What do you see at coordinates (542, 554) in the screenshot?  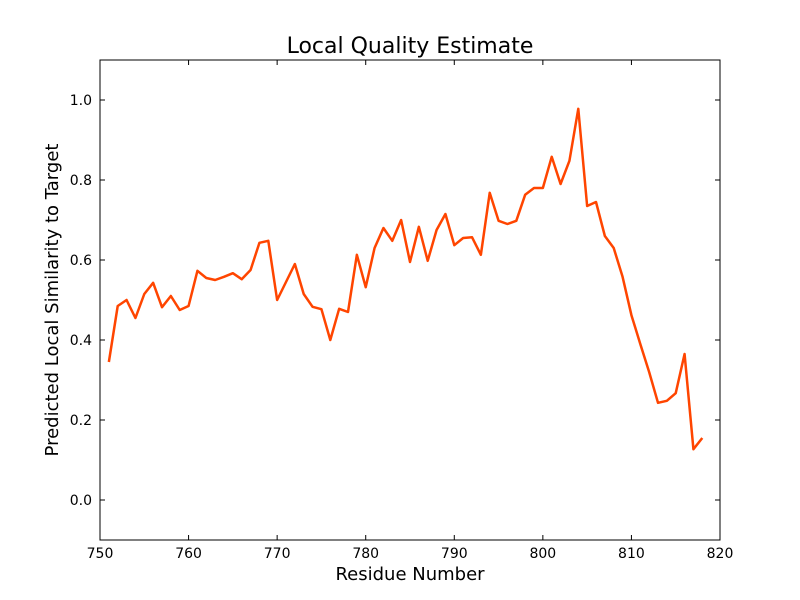 I see `x-tick-label: 800` at bounding box center [542, 554].